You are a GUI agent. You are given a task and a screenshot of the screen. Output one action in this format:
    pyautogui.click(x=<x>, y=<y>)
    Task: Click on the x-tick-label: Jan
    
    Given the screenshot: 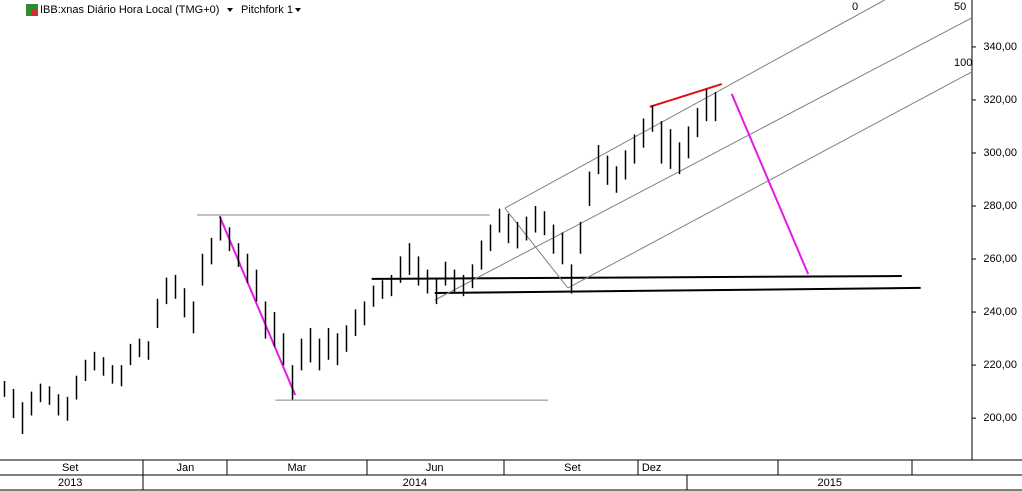 What is the action you would take?
    pyautogui.click(x=186, y=468)
    